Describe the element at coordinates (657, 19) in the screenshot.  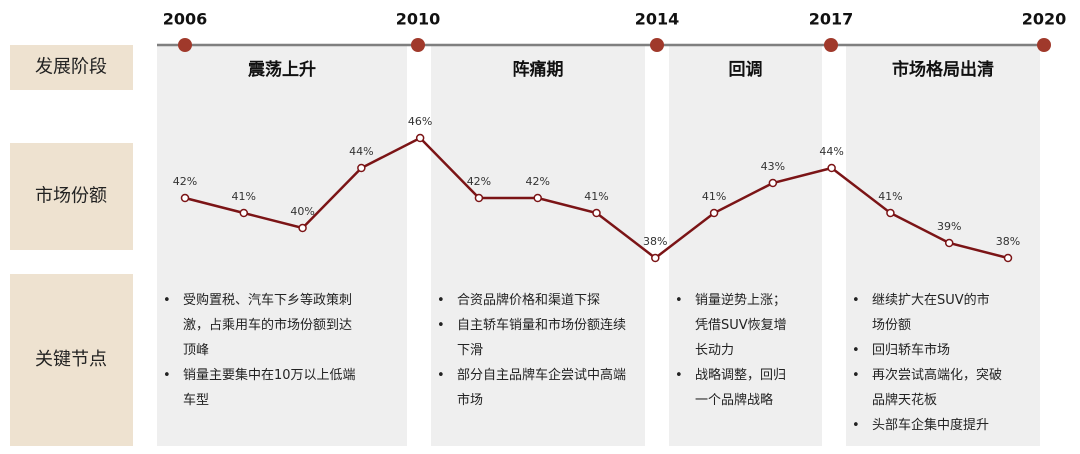
I see `year-label: 2014` at that location.